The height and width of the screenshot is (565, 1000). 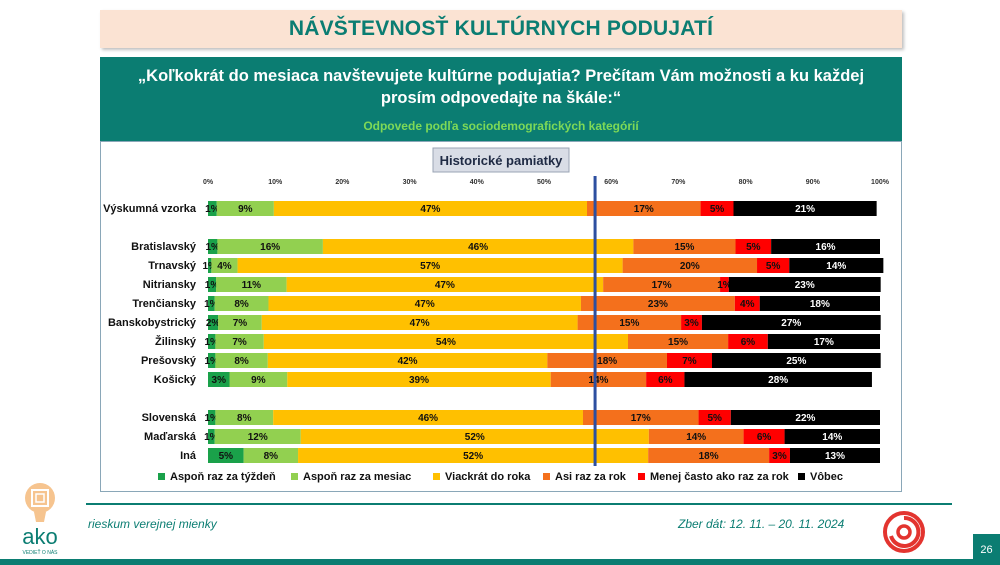 I want to click on data-label: 4%, so click(x=747, y=304).